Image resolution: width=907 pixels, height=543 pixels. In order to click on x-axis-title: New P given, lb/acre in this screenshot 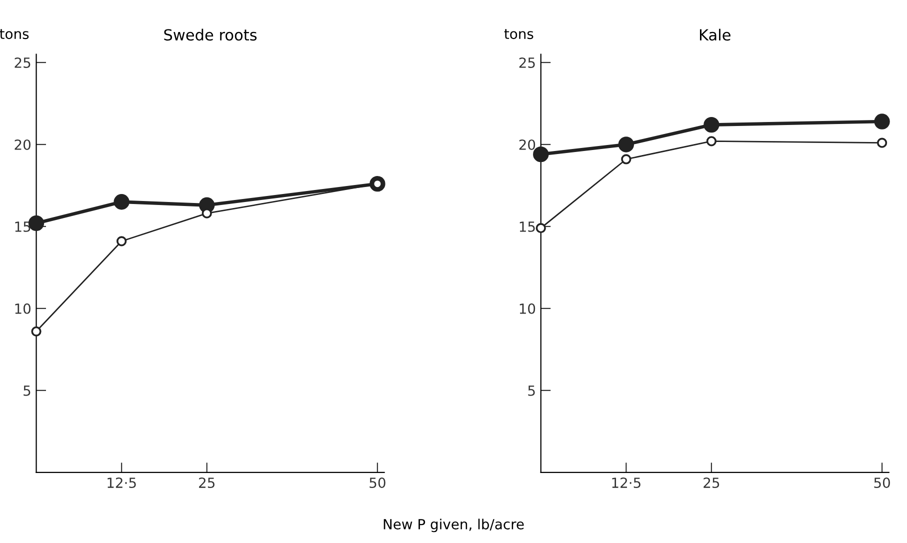, I will do `click(454, 525)`.